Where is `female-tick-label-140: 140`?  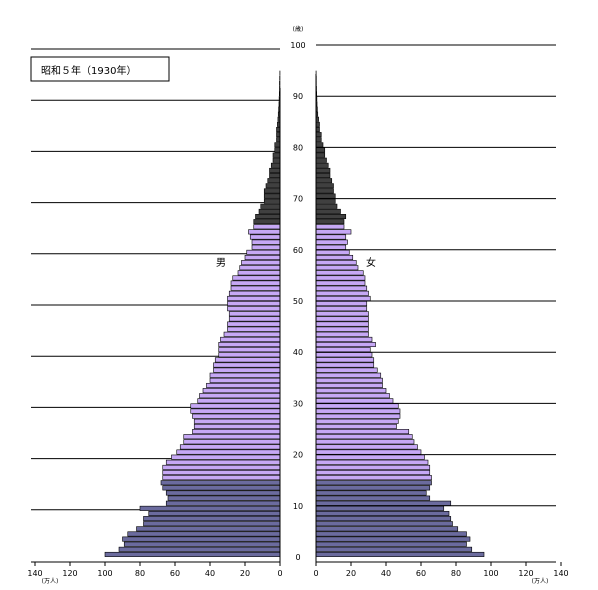
female-tick-label-140: 140 is located at coordinates (560, 573).